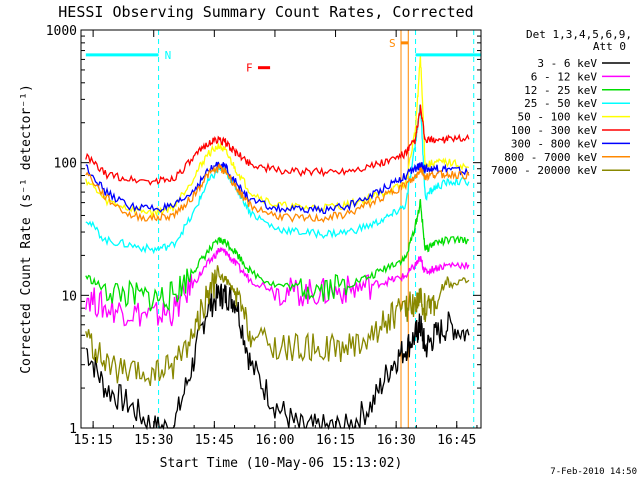  I want to click on legend-label-12-25-kev: 12 - 25 keV, so click(560, 90).